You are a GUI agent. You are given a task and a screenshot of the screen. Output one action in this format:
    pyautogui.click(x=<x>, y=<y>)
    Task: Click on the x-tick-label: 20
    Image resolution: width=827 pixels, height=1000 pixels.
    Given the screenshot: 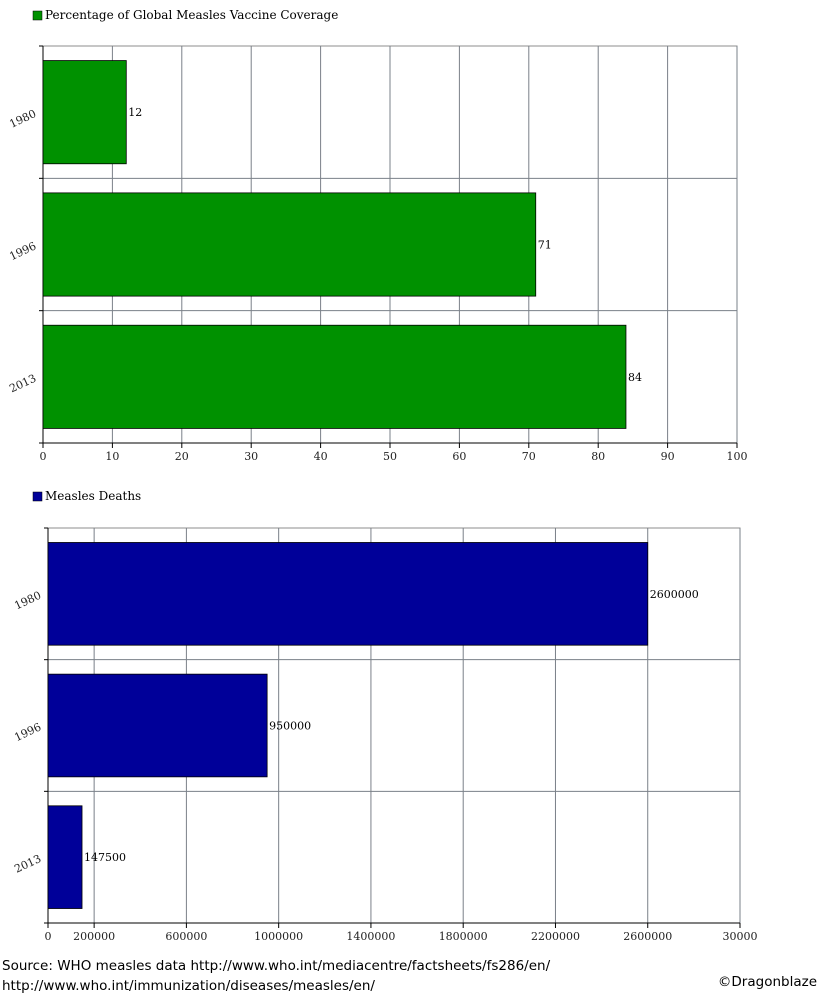 What is the action you would take?
    pyautogui.click(x=182, y=456)
    